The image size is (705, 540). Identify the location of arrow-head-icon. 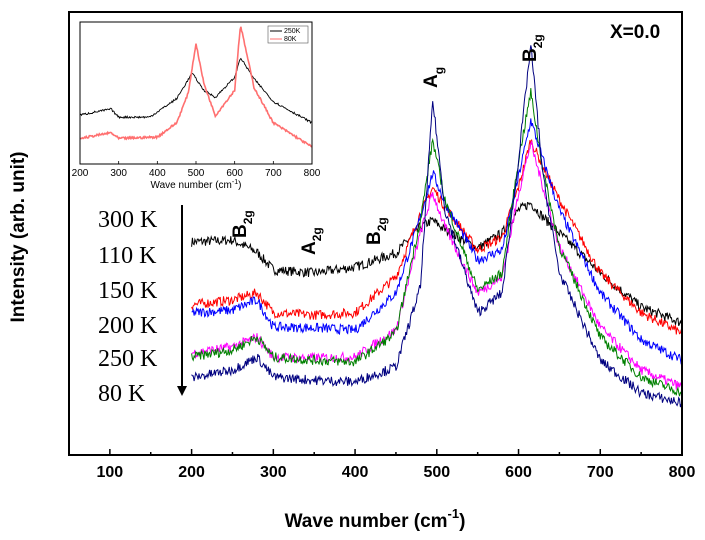
(182, 391).